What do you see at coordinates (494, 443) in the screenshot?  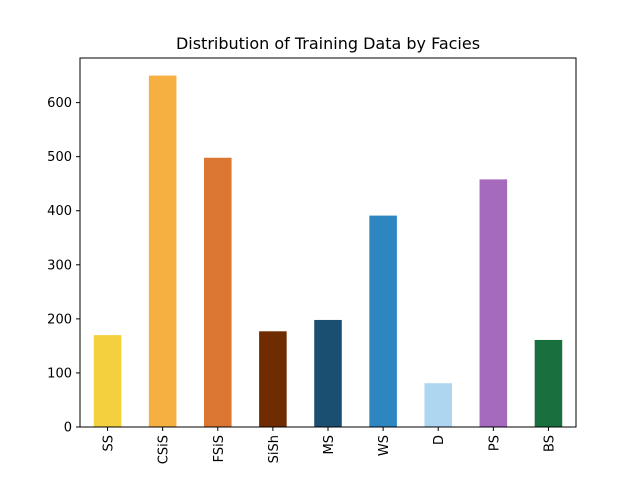 I see `x-tick-label: PS` at bounding box center [494, 443].